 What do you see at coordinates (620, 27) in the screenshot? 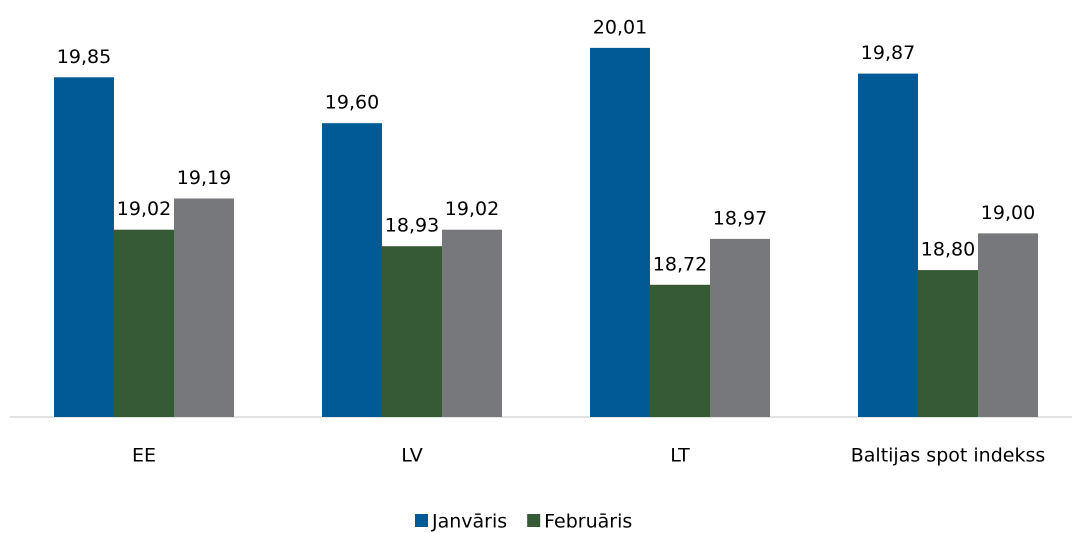
I see `value-label: 20,01` at bounding box center [620, 27].